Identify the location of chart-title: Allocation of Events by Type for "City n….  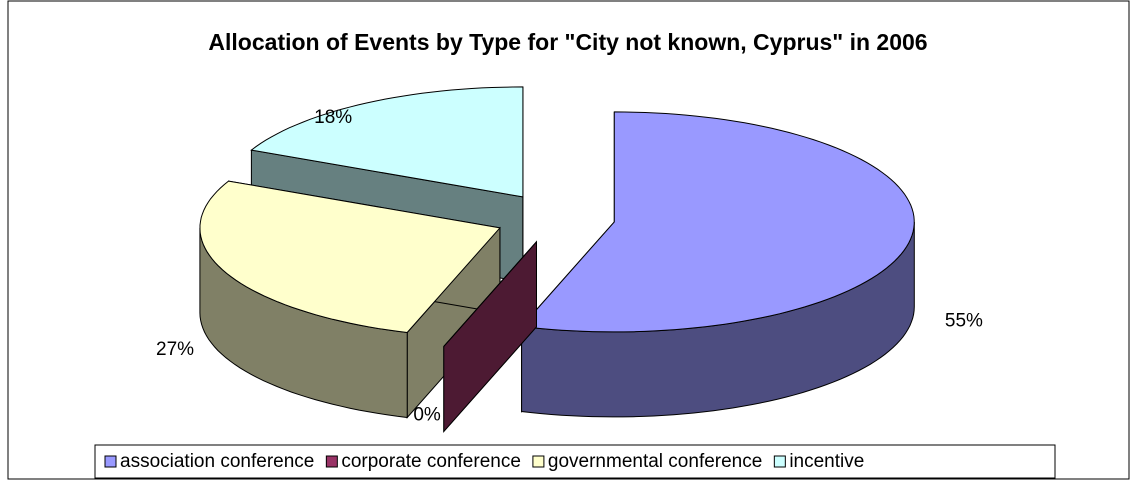
(568, 42).